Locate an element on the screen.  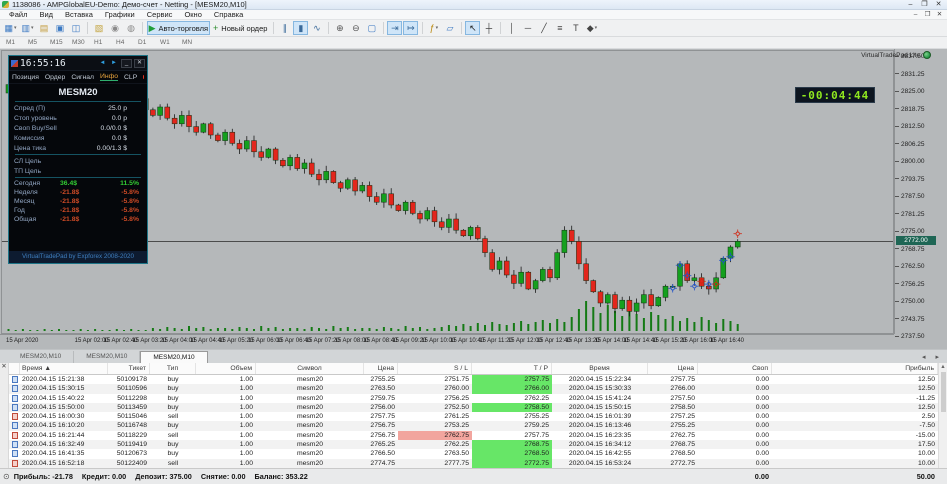
vtp-nav-arrows-icon: ◄ ► is located at coordinates (109, 63).